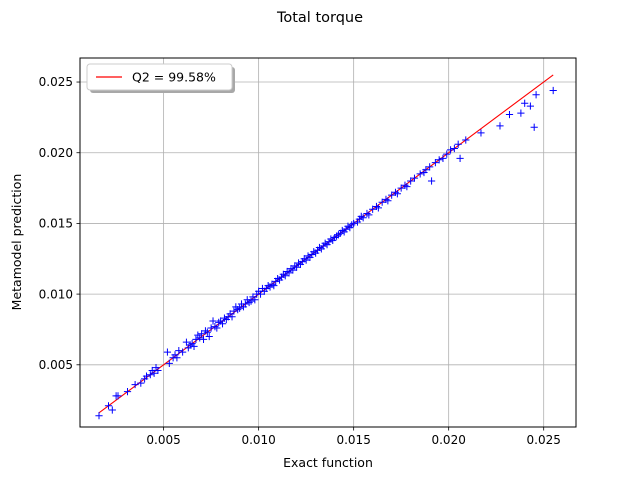 The width and height of the screenshot is (640, 484). I want to click on x-axis-label: Exact function, so click(328, 462).